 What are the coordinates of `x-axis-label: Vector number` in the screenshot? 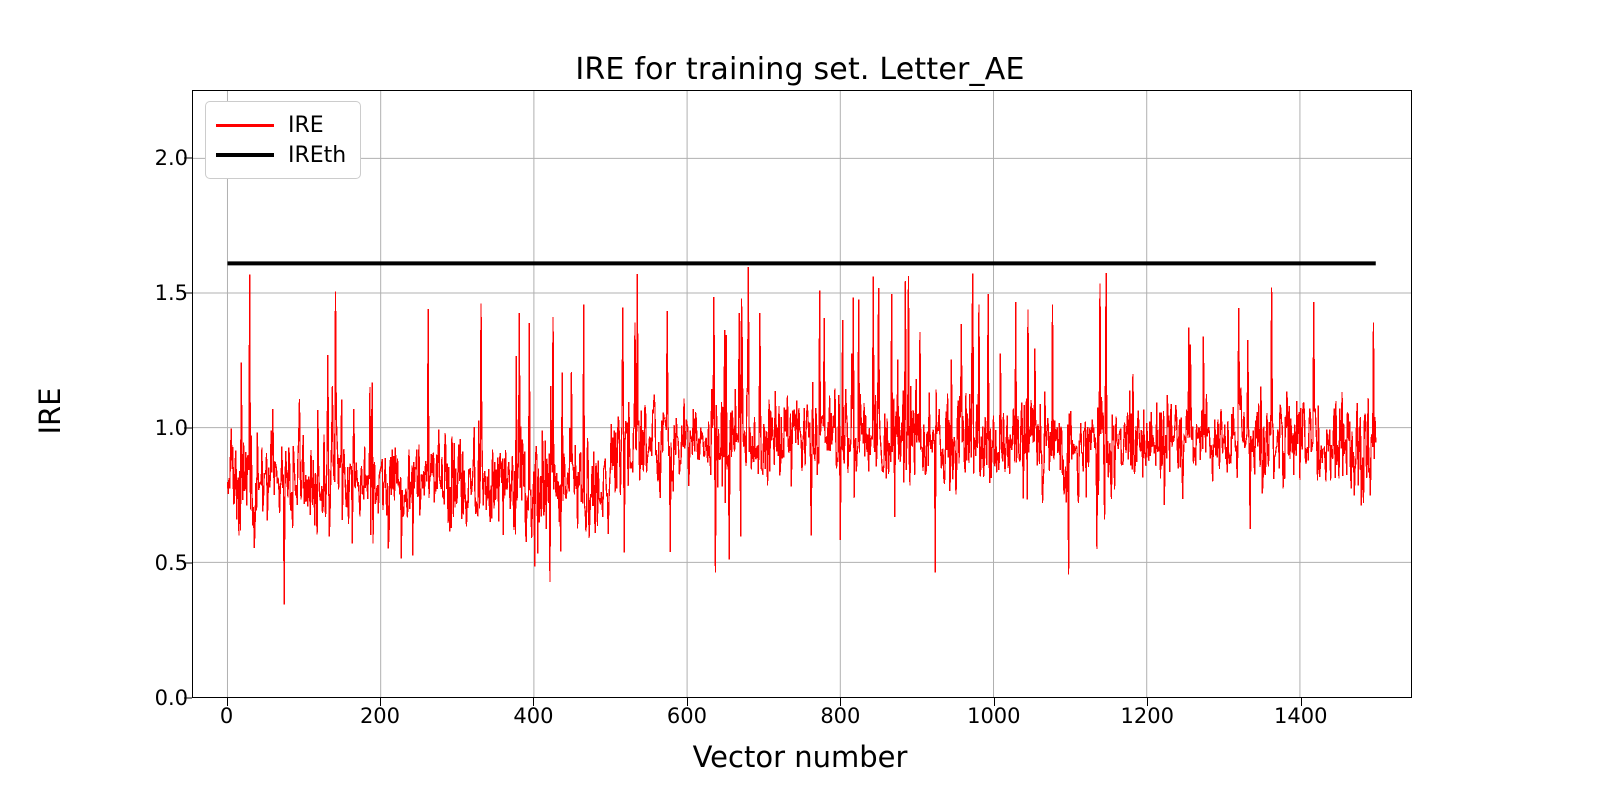 It's located at (800, 757).